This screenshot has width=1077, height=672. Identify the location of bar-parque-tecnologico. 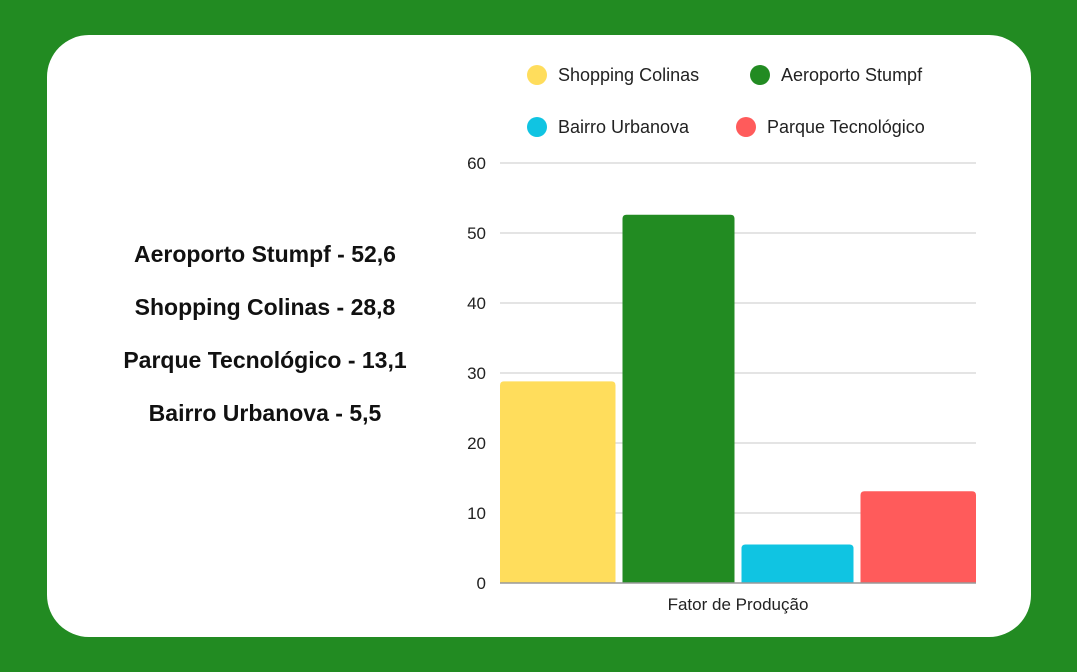
(918, 537).